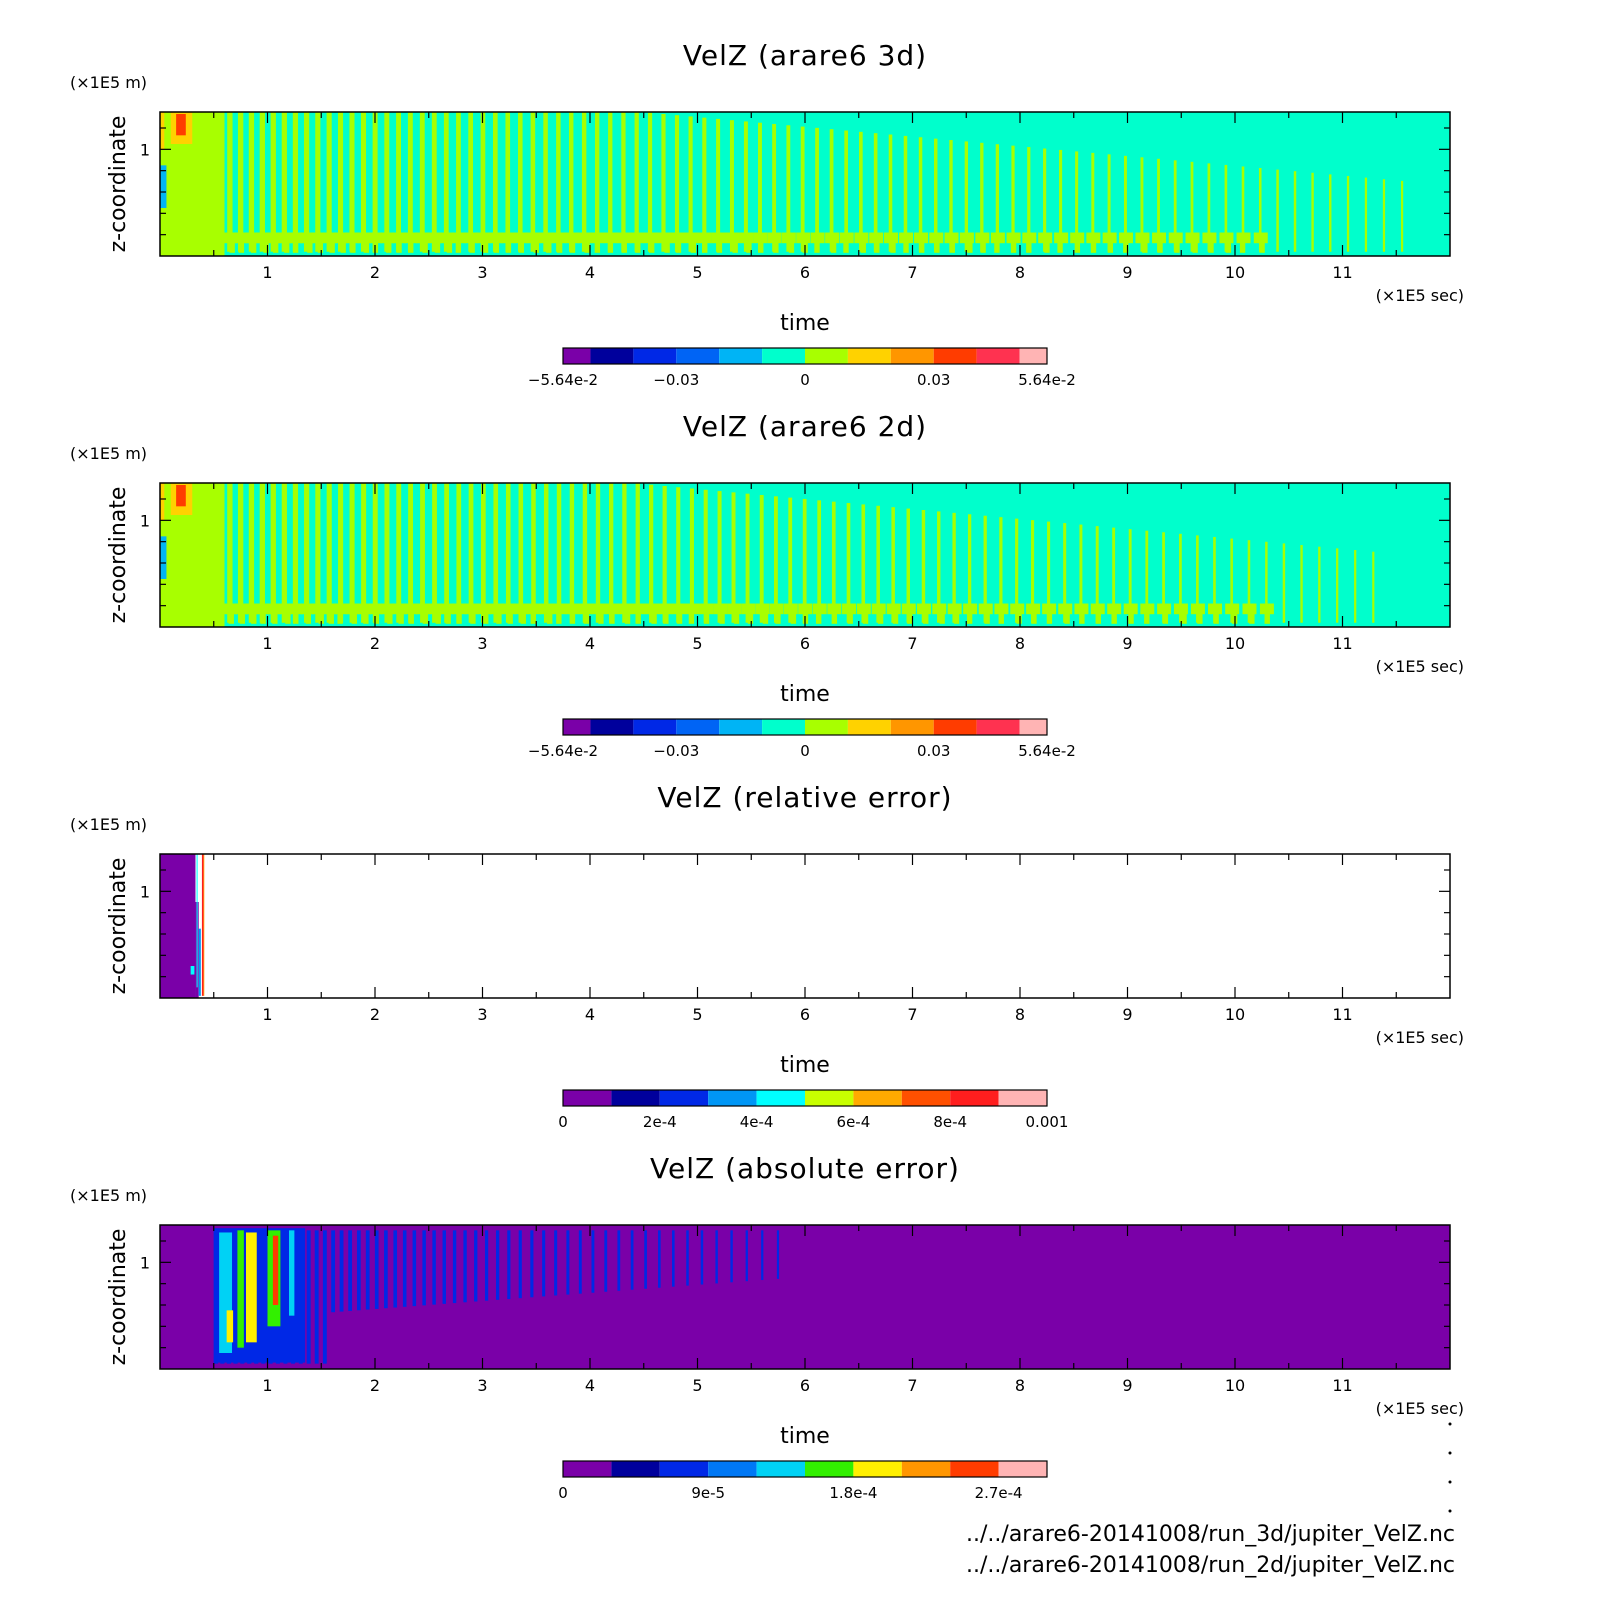 This screenshot has width=1604, height=1604. Describe the element at coordinates (804, 797) in the screenshot. I see `chart-title: VelZ (relative error)` at that location.